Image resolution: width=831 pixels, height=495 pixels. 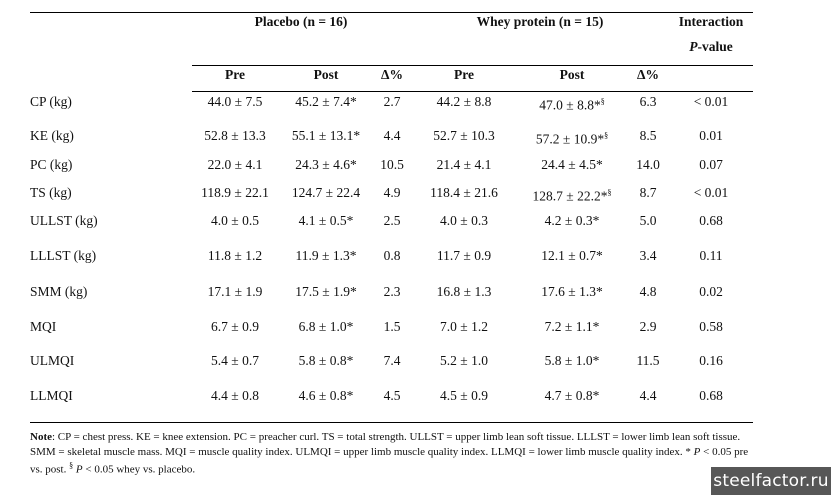 I want to click on cell-placebo-delta: 2.3, so click(x=392, y=291).